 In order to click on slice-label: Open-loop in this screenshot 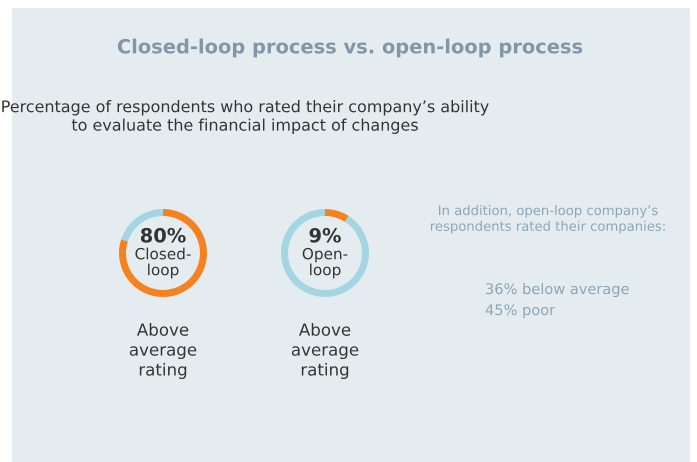, I will do `click(325, 263)`.